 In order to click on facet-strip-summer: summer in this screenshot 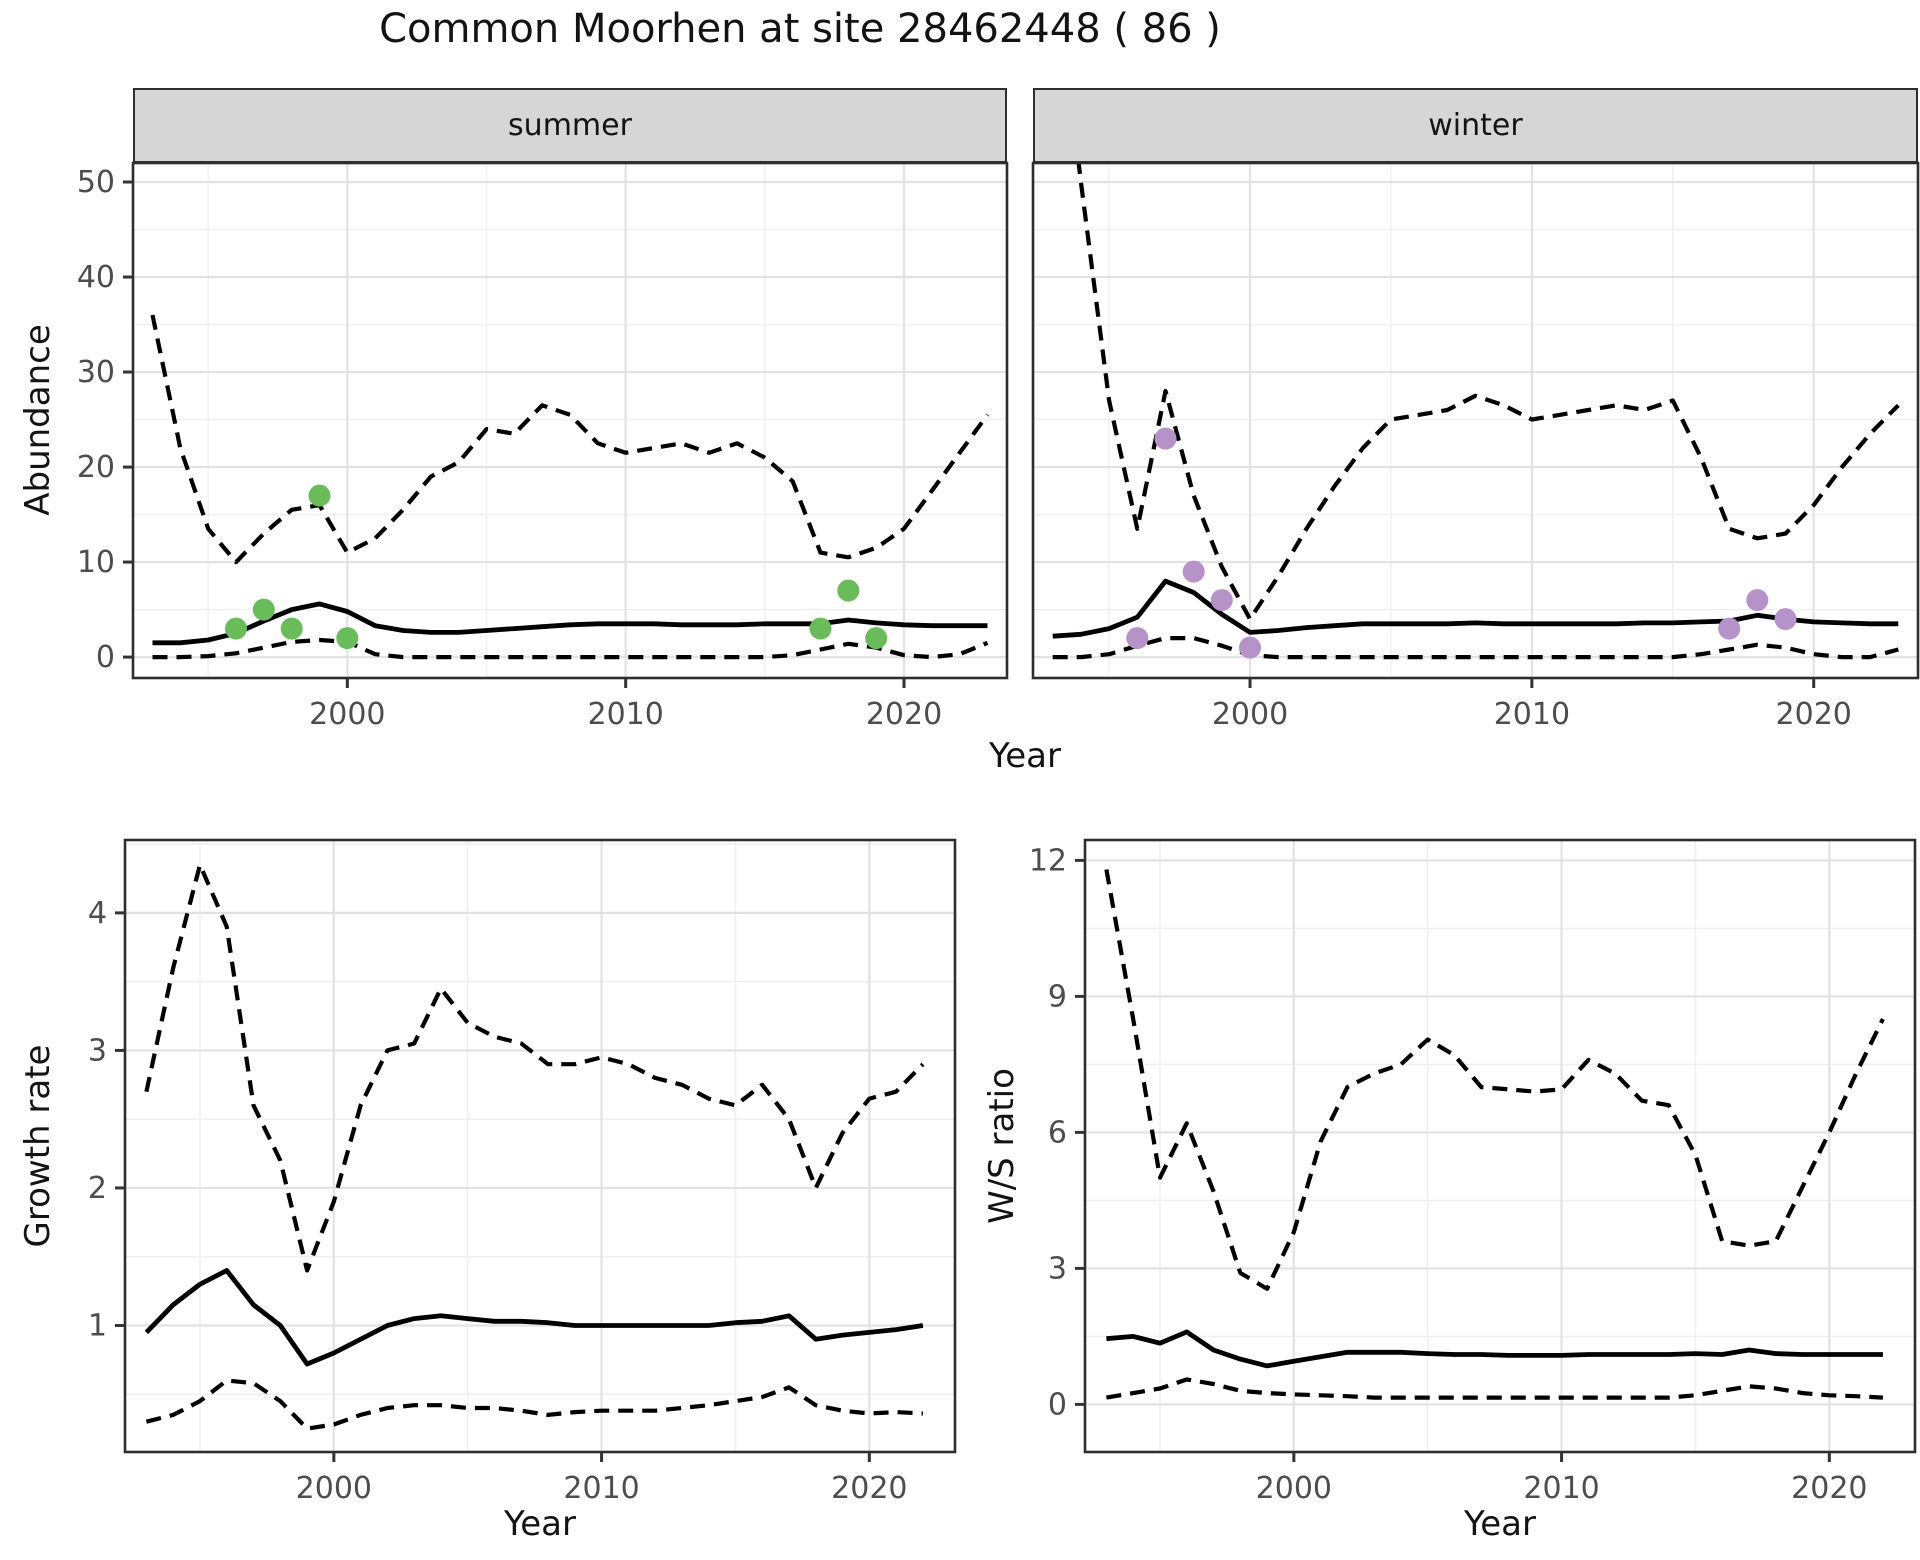, I will do `click(570, 125)`.